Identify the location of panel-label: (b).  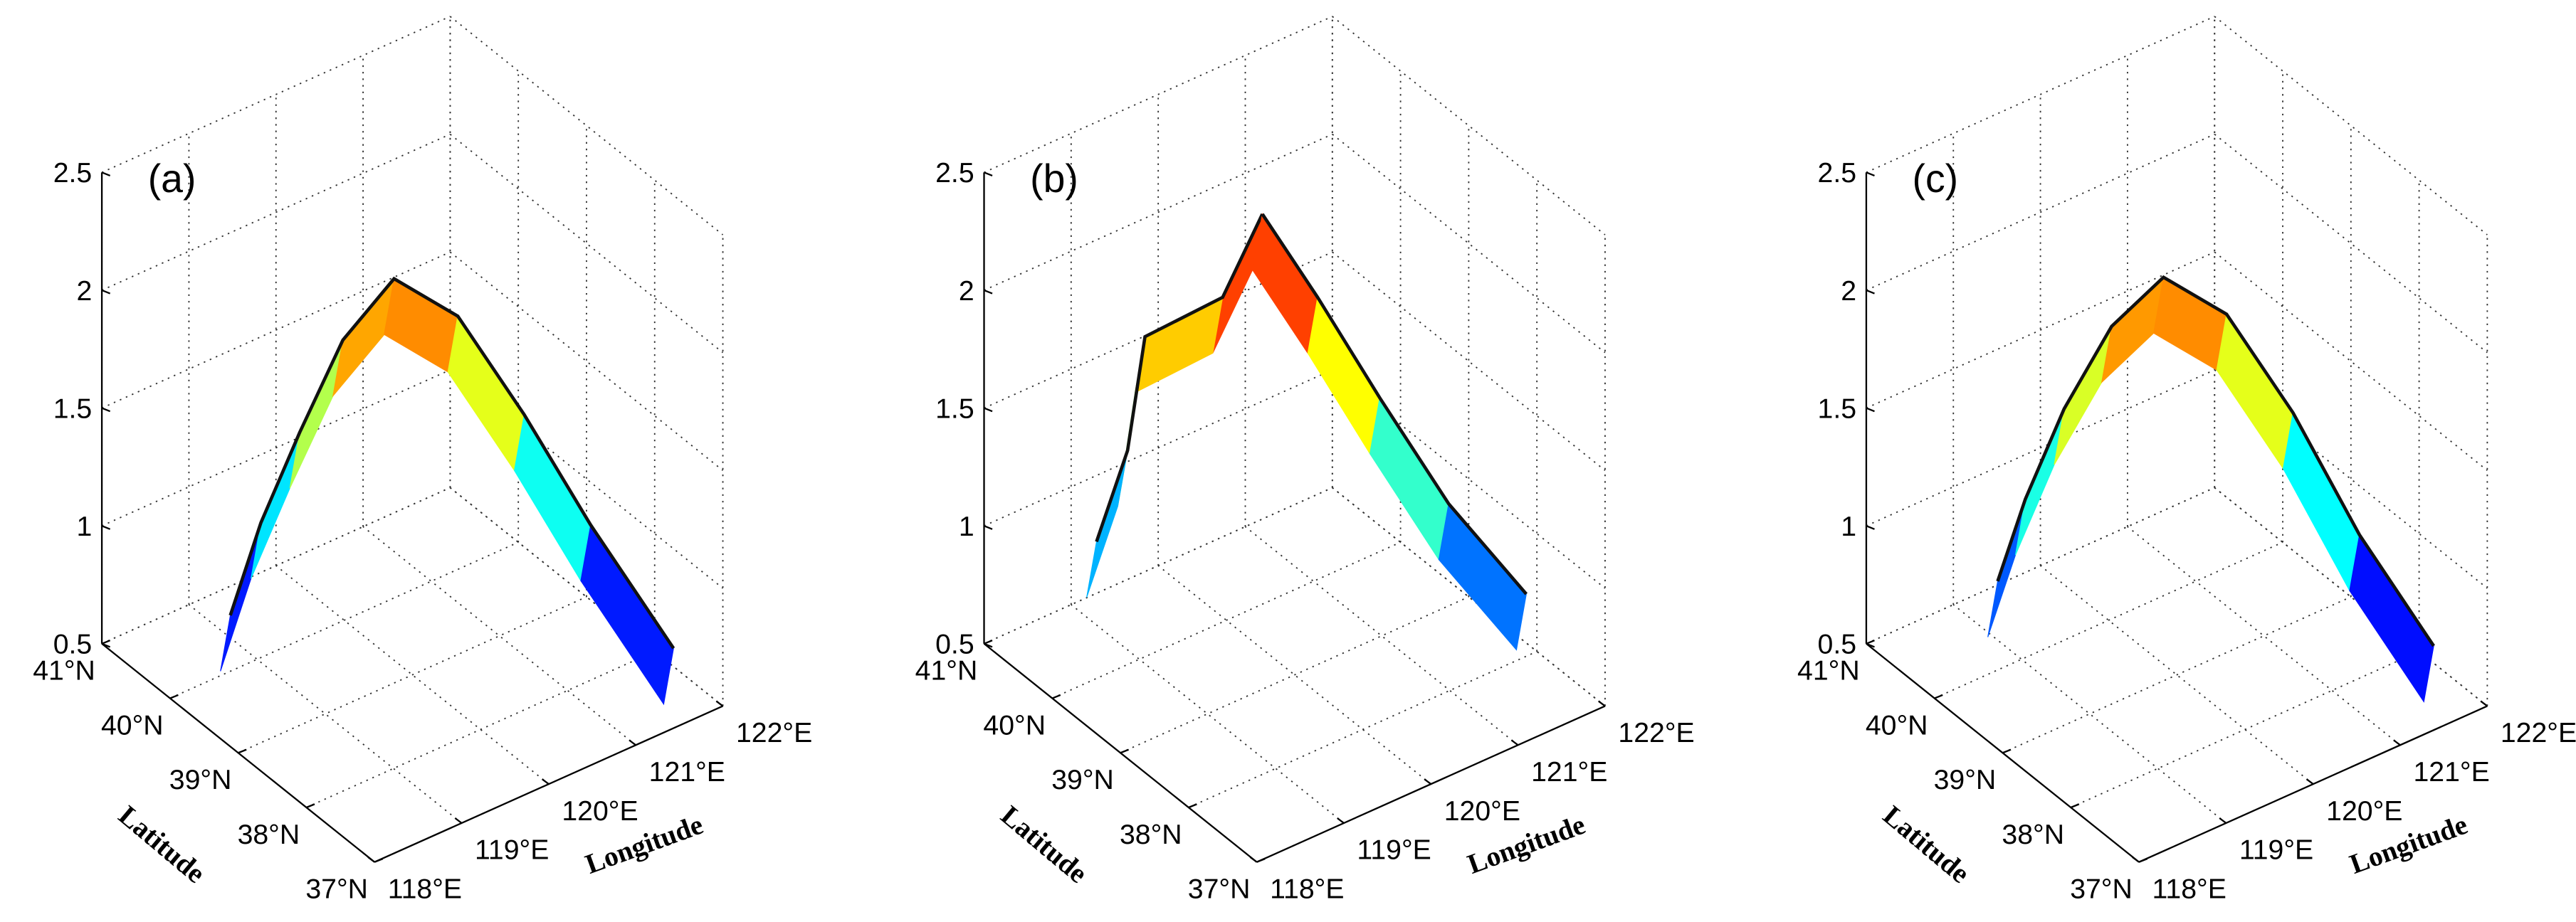
(1054, 179).